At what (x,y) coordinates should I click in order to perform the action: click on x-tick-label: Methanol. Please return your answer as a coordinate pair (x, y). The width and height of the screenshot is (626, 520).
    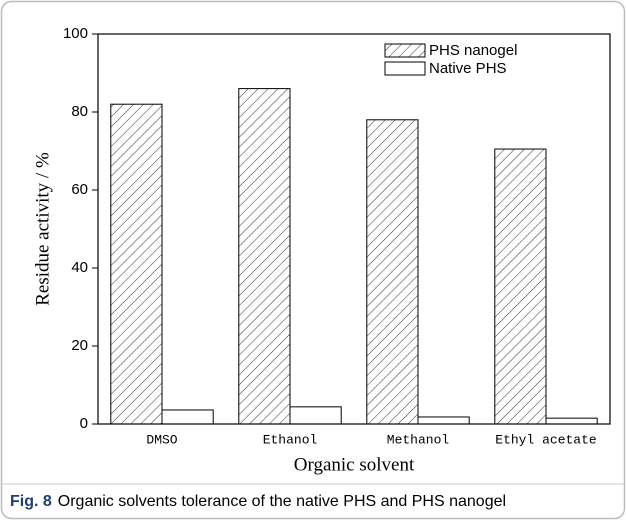
    Looking at the image, I should click on (418, 439).